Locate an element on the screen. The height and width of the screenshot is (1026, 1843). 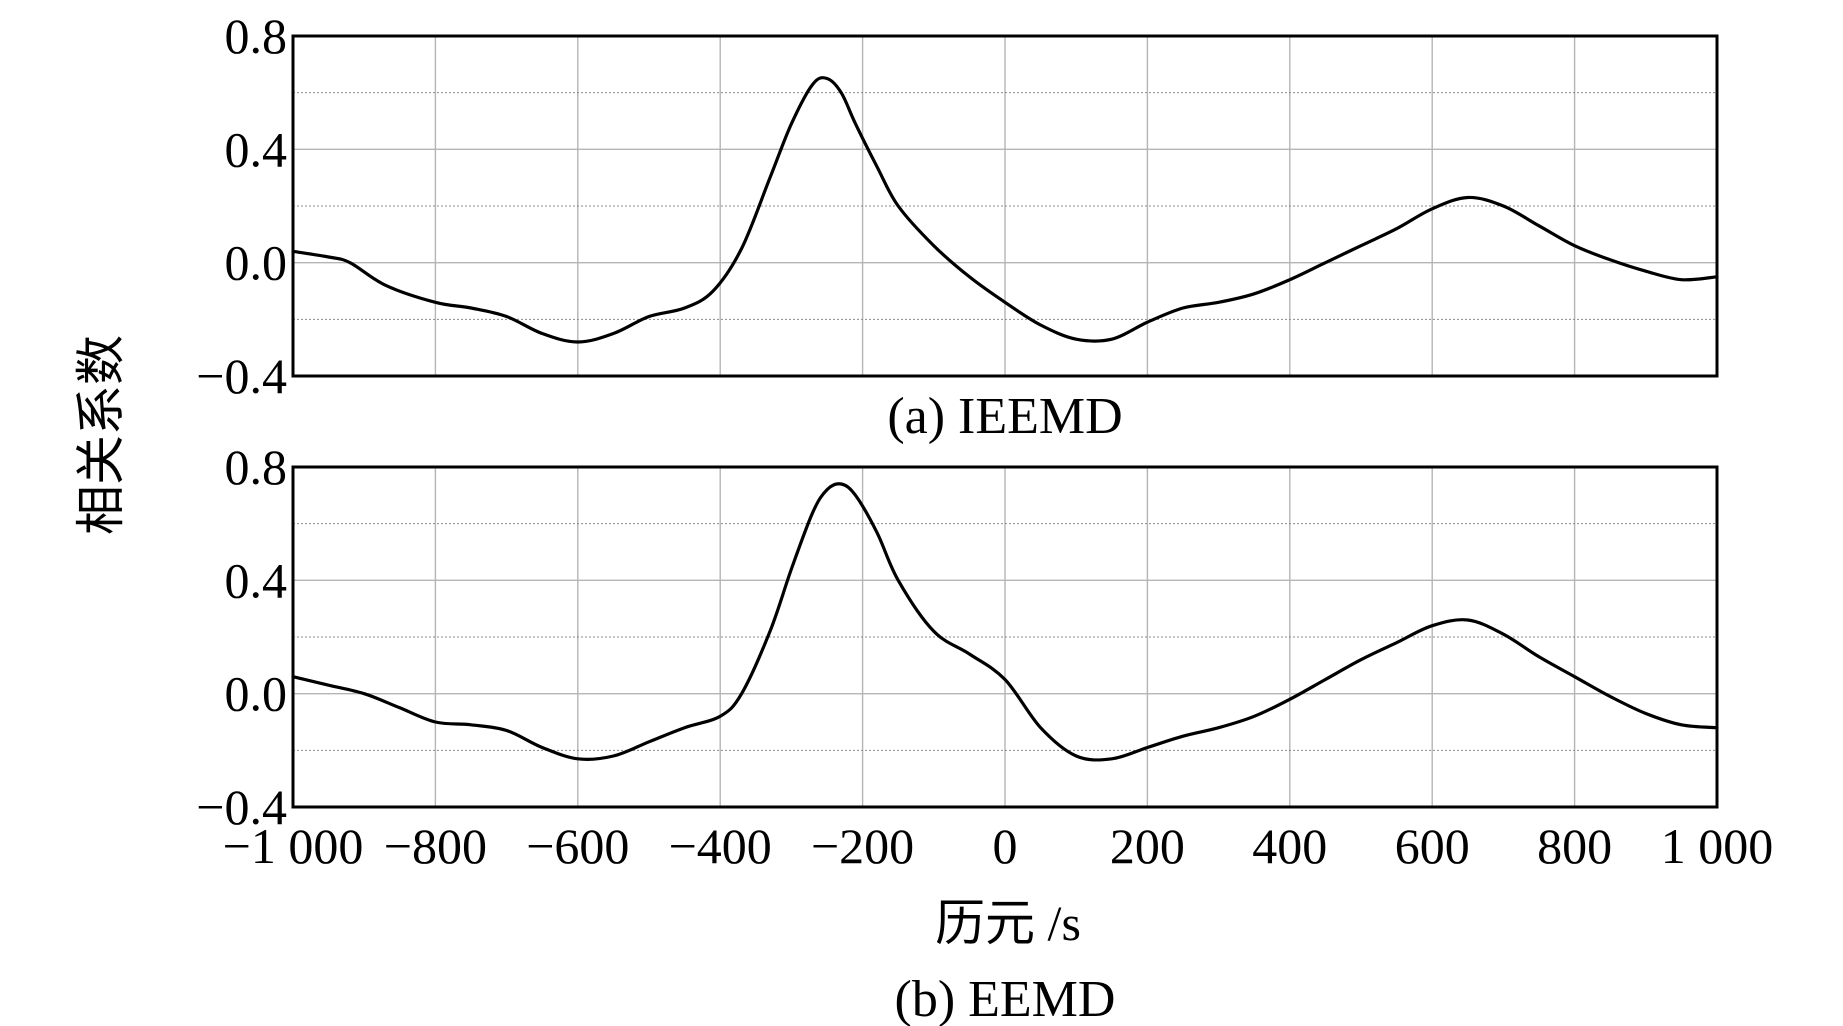
x-tick-label: 400 is located at coordinates (1289, 846).